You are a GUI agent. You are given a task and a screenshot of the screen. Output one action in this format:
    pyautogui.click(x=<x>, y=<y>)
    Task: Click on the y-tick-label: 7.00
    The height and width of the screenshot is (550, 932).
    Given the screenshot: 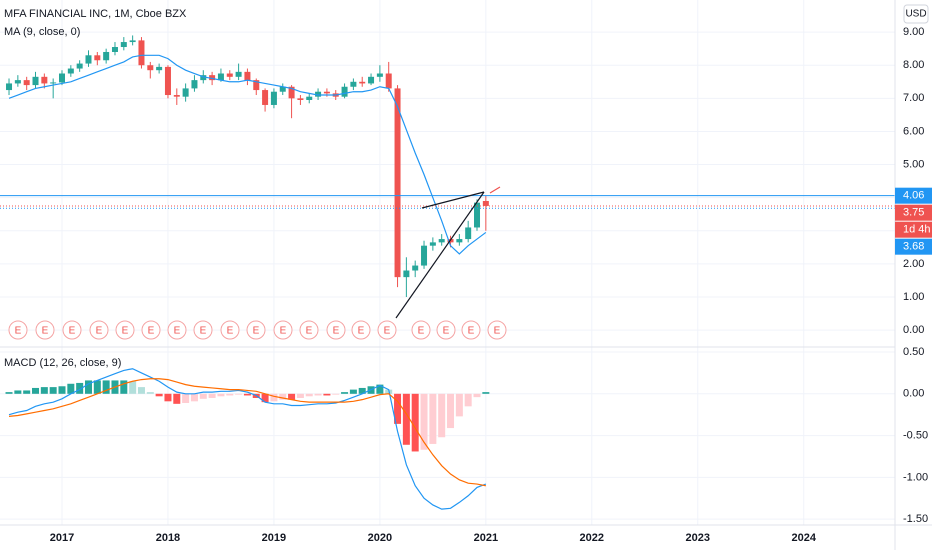 What is the action you would take?
    pyautogui.click(x=913, y=98)
    